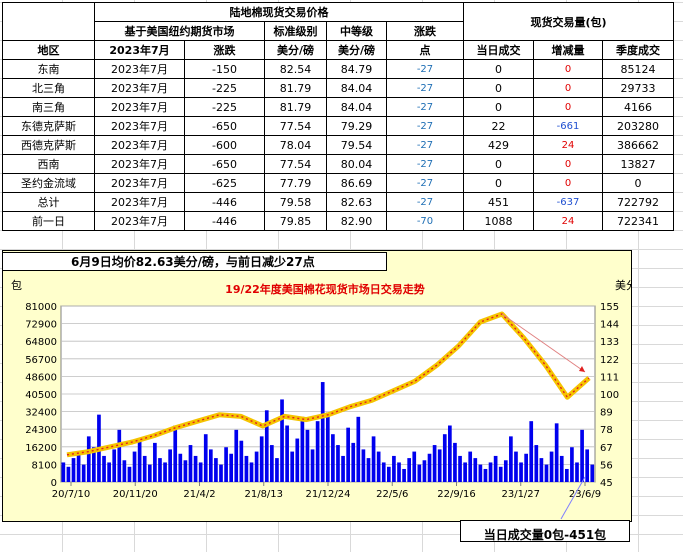 The height and width of the screenshot is (552, 683). I want to click on volume-title: 现货交易量(包), so click(568, 21).